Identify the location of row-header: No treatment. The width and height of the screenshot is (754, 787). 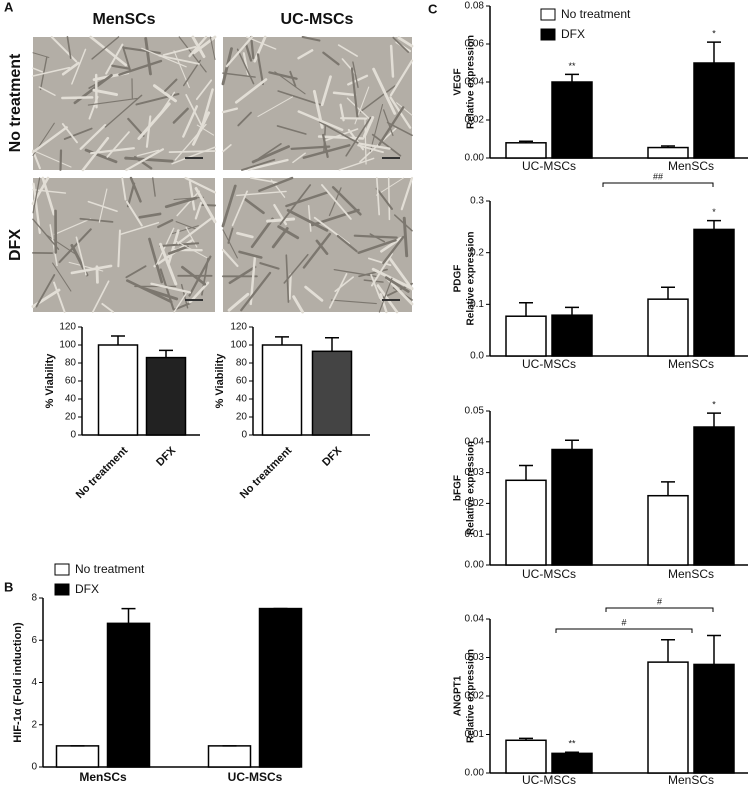
(15, 102).